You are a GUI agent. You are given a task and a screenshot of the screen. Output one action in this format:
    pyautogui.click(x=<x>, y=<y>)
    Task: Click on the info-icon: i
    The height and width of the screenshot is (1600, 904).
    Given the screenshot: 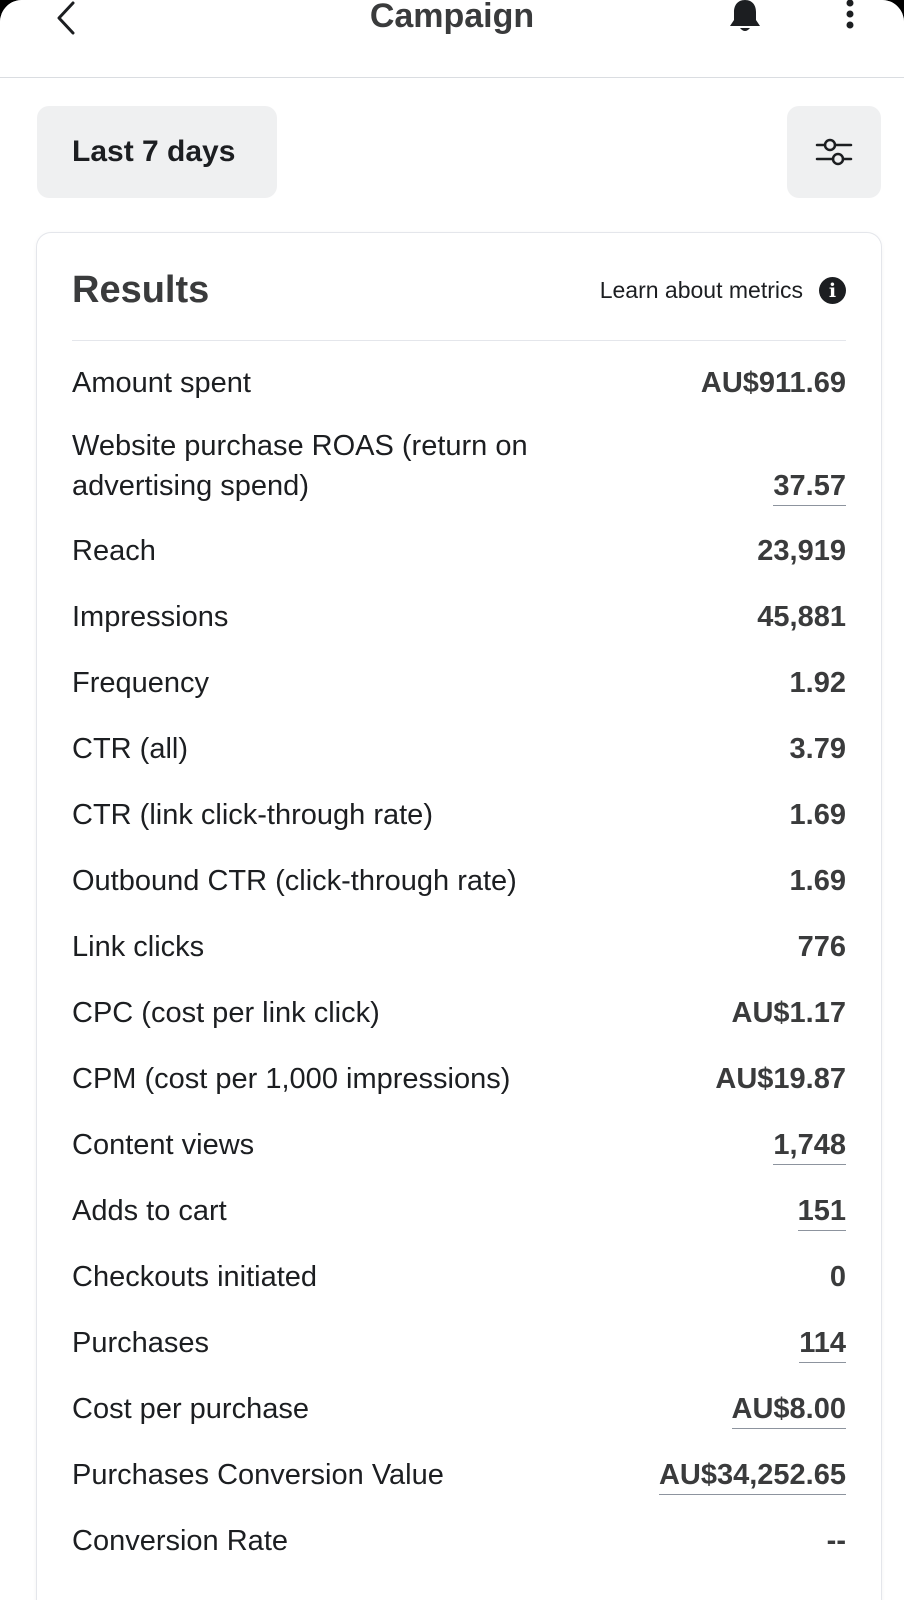 What is the action you would take?
    pyautogui.click(x=832, y=290)
    